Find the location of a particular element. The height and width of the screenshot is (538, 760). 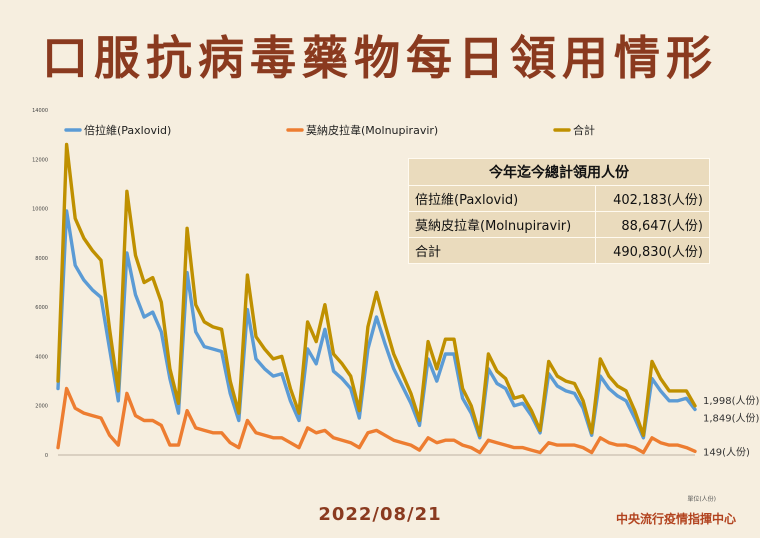

y-tick-label: 10000 is located at coordinates (40, 210).